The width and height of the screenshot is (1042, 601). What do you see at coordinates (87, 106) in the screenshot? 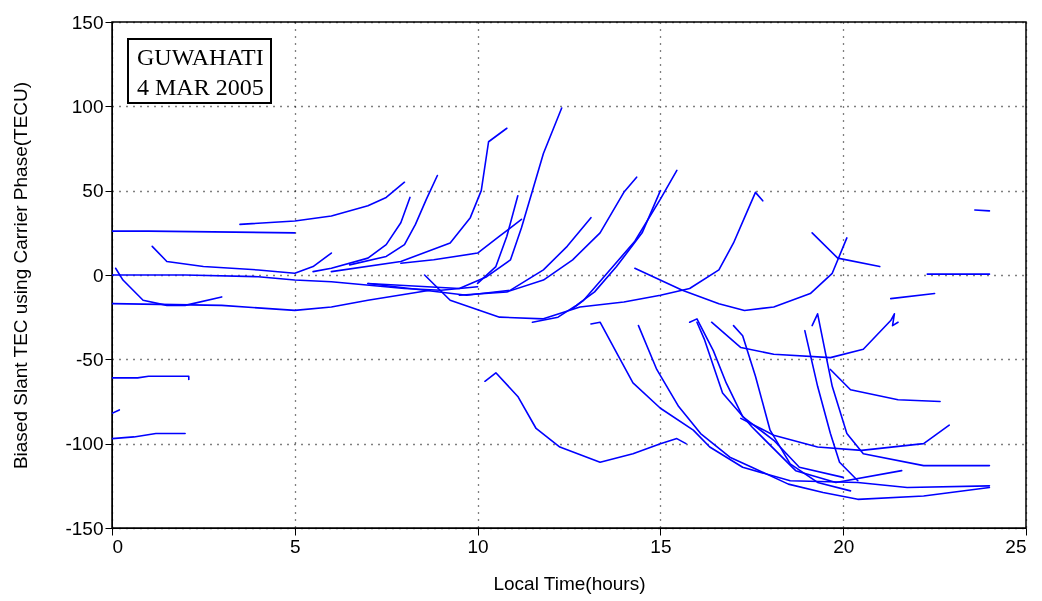
I see `y-tick-label: 100` at bounding box center [87, 106].